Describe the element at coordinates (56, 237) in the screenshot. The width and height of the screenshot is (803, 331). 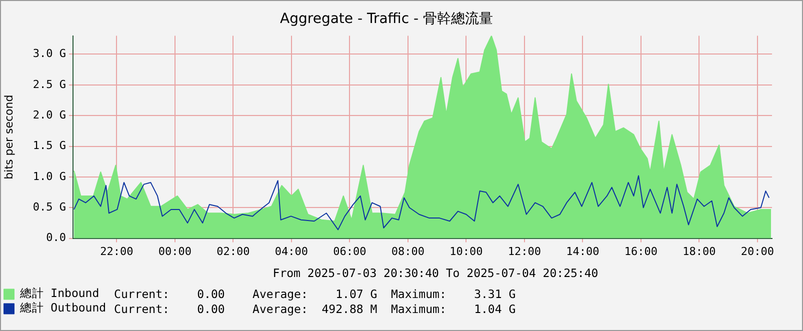
I see `y-tick-label: 0.0` at that location.